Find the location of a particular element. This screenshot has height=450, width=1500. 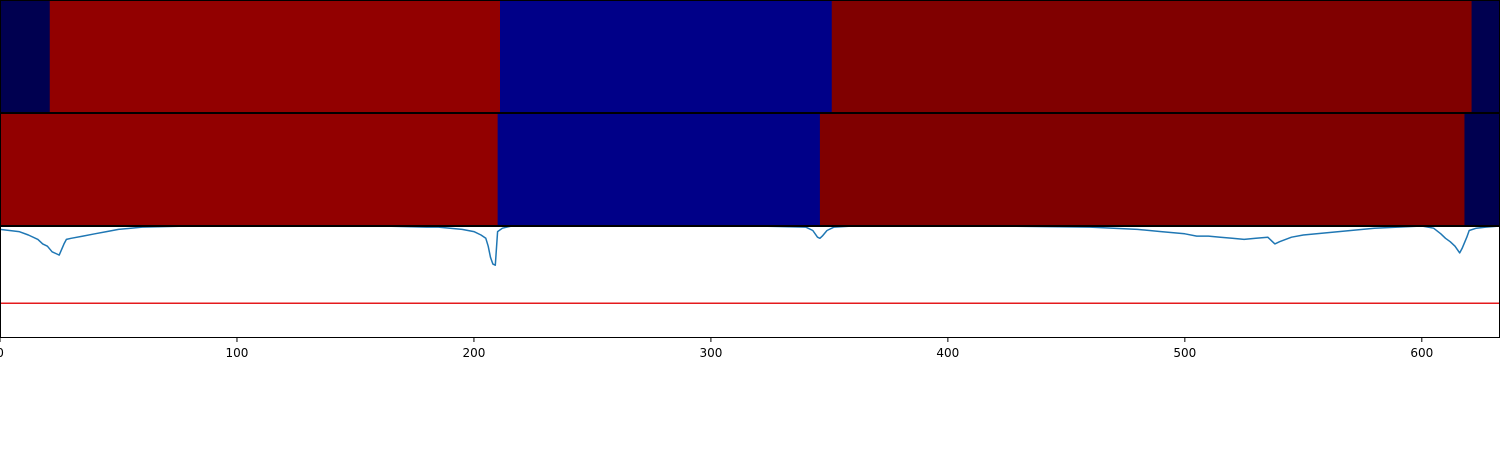

x-tick-label-400: 400 is located at coordinates (947, 353).